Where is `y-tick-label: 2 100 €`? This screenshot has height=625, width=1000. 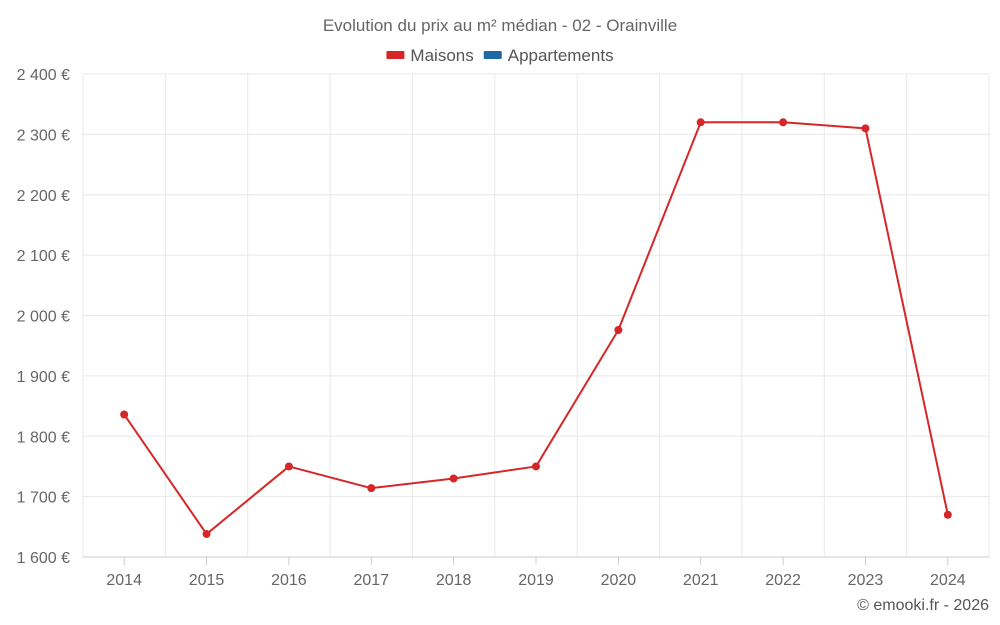 y-tick-label: 2 100 € is located at coordinates (43, 256).